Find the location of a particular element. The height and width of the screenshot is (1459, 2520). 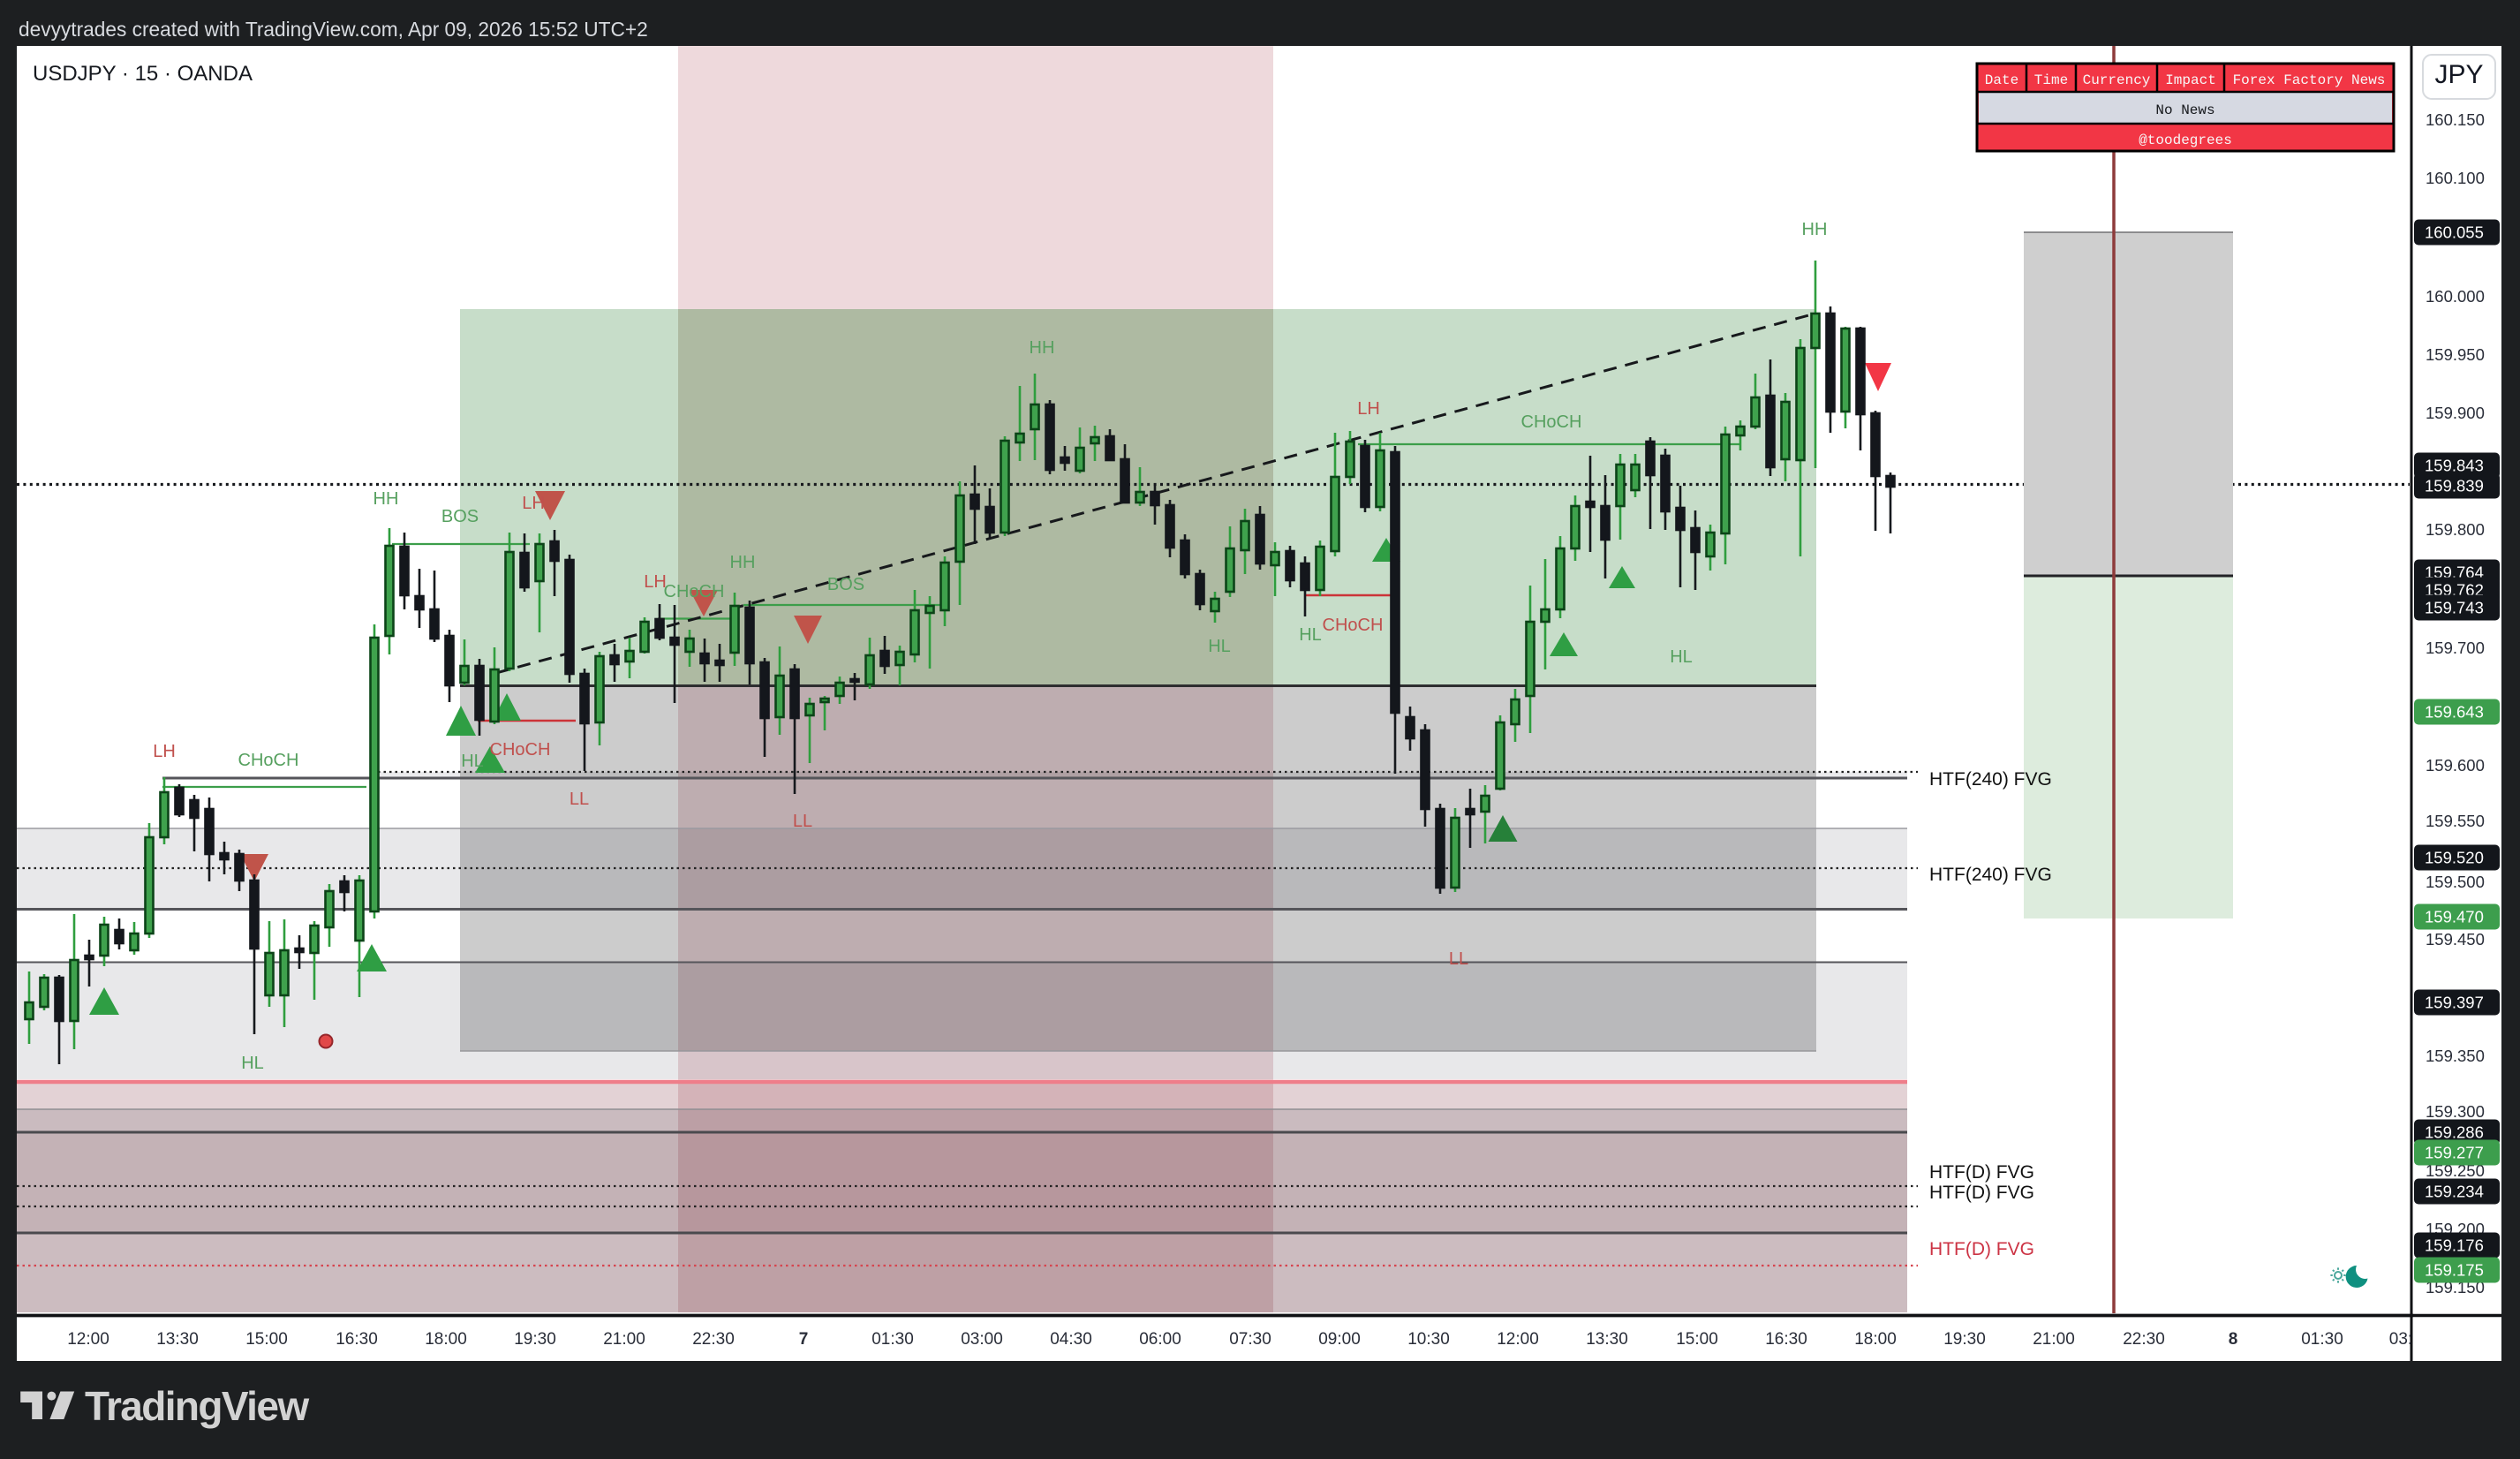

svg-text: 160.055 is located at coordinates (2454, 232).